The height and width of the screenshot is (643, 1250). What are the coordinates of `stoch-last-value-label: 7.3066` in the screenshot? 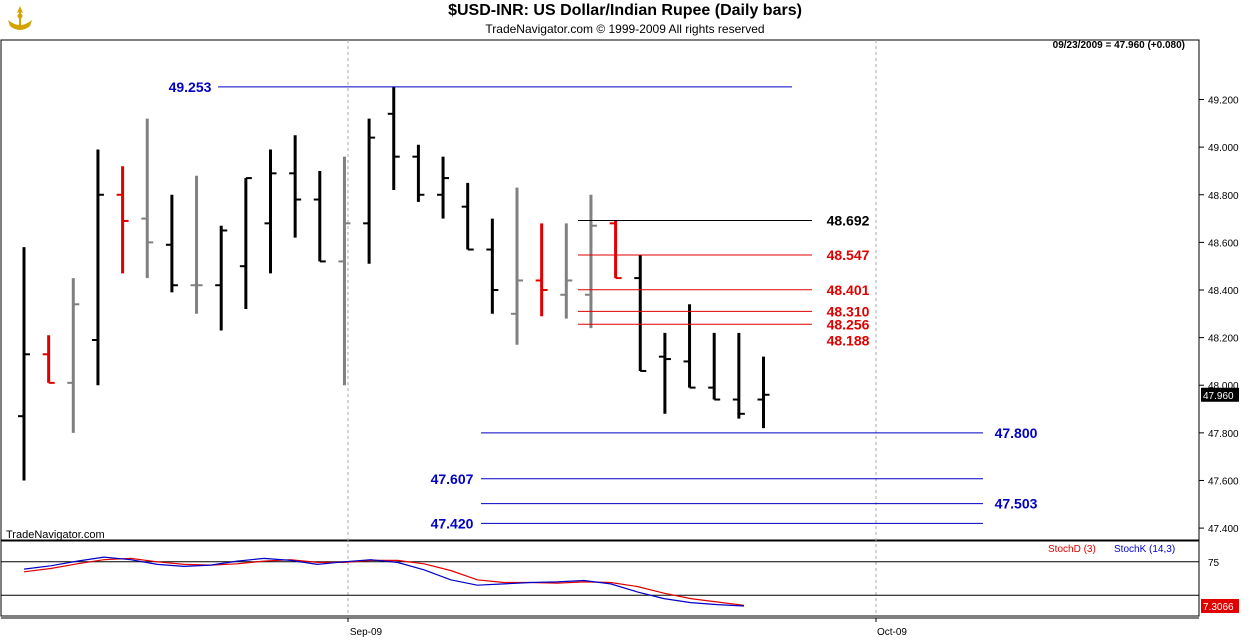 It's located at (1218, 607).